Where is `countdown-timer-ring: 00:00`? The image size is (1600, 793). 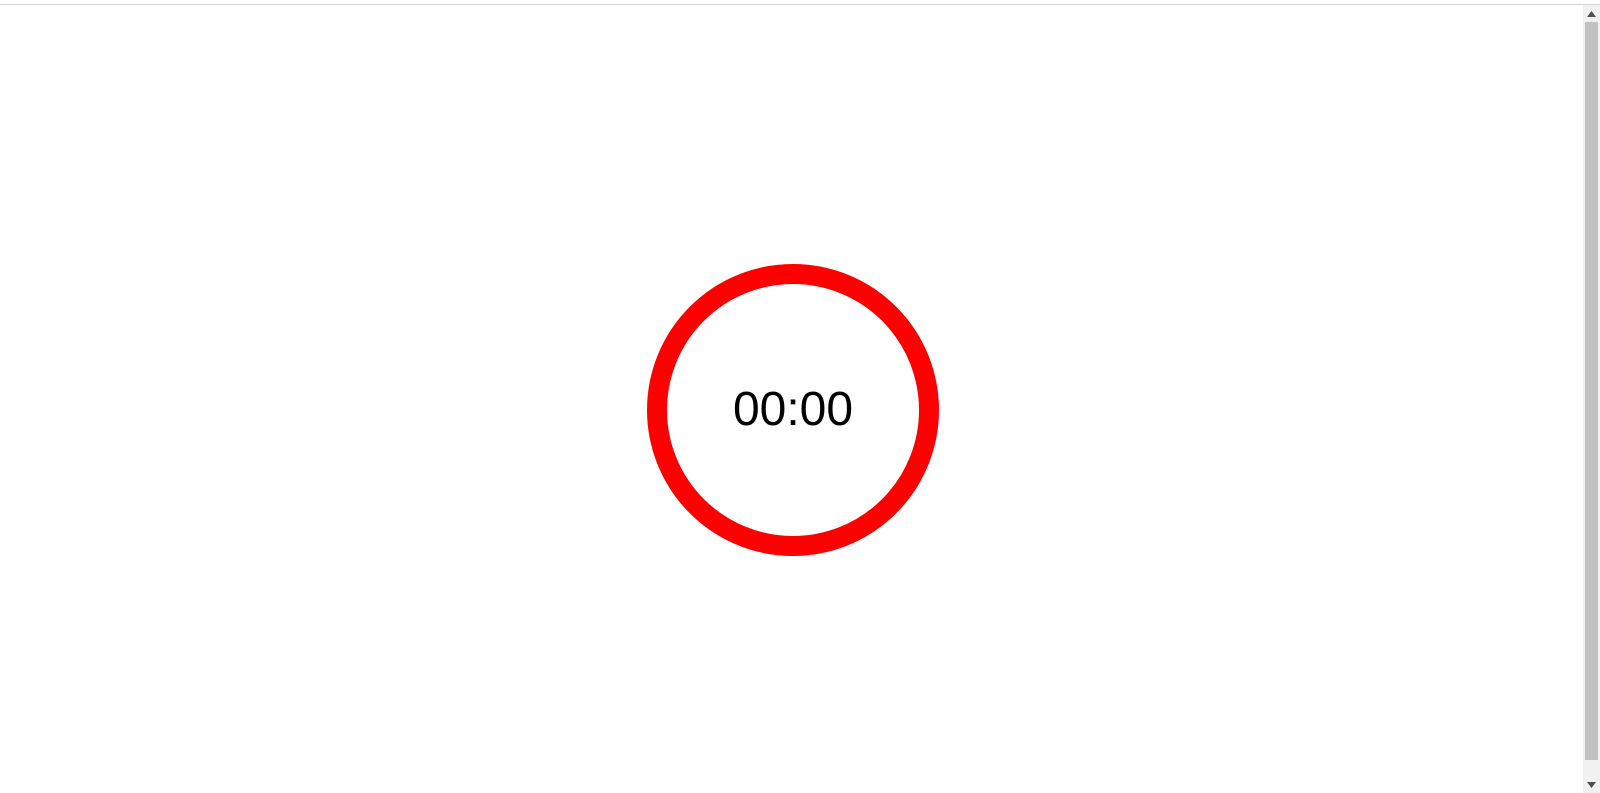
countdown-timer-ring: 00:00 is located at coordinates (793, 410).